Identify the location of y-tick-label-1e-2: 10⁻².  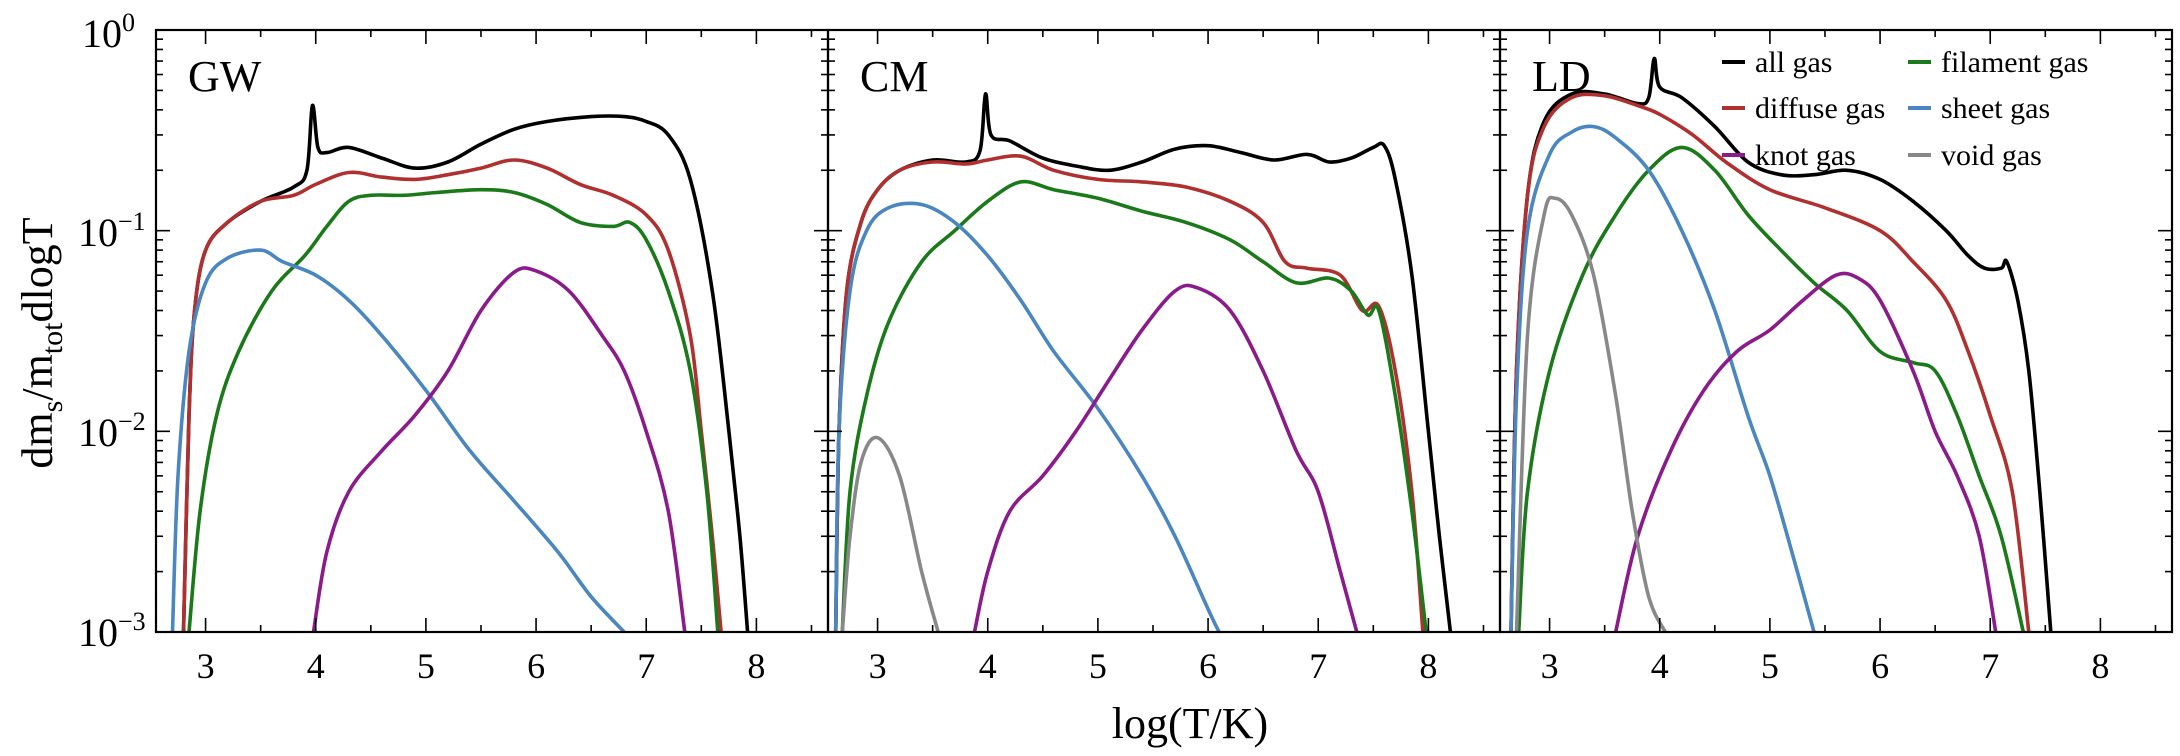
(112, 431).